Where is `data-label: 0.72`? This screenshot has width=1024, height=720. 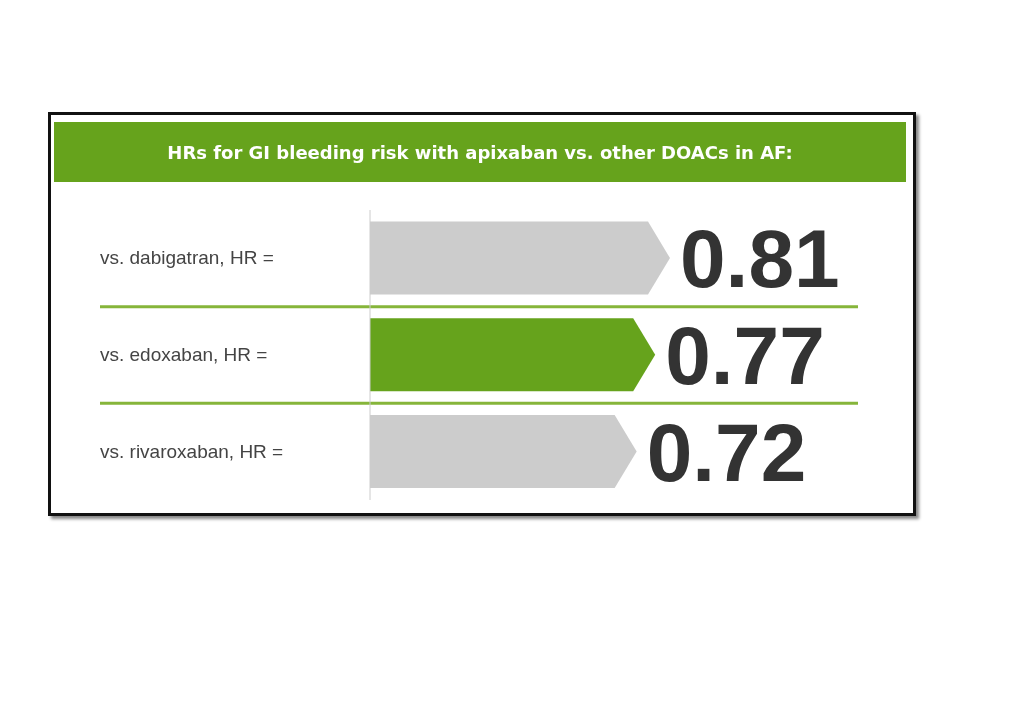
data-label: 0.72 is located at coordinates (726, 452).